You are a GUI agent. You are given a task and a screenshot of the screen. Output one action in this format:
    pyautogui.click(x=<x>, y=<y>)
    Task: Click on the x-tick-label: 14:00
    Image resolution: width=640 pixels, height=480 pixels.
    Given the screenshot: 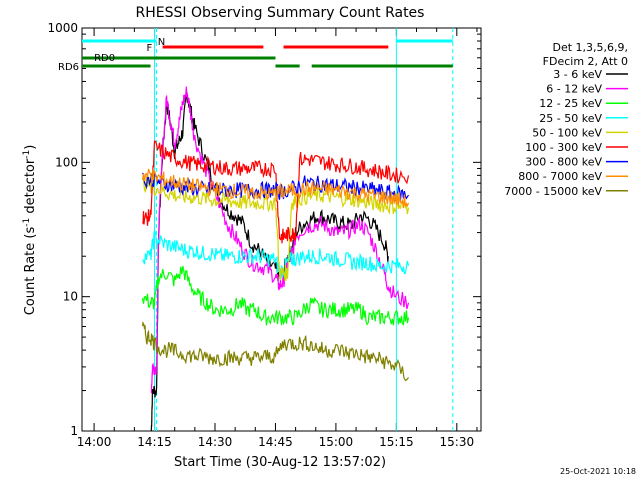 What is the action you would take?
    pyautogui.click(x=94, y=442)
    